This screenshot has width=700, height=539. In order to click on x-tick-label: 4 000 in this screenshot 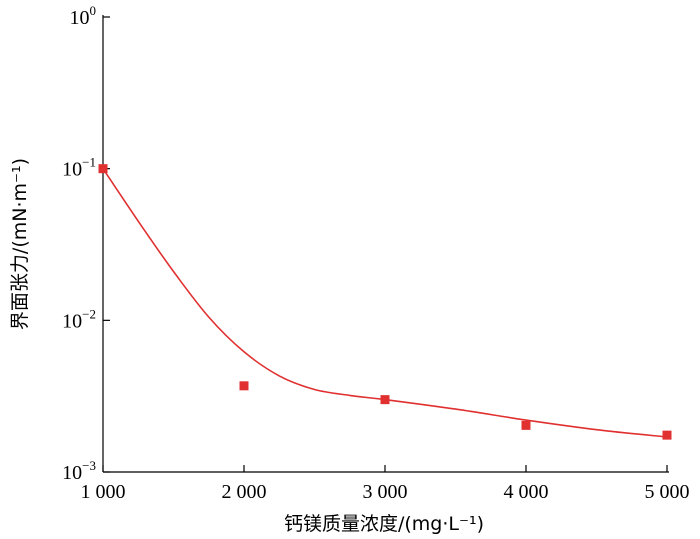, I will do `click(526, 492)`.